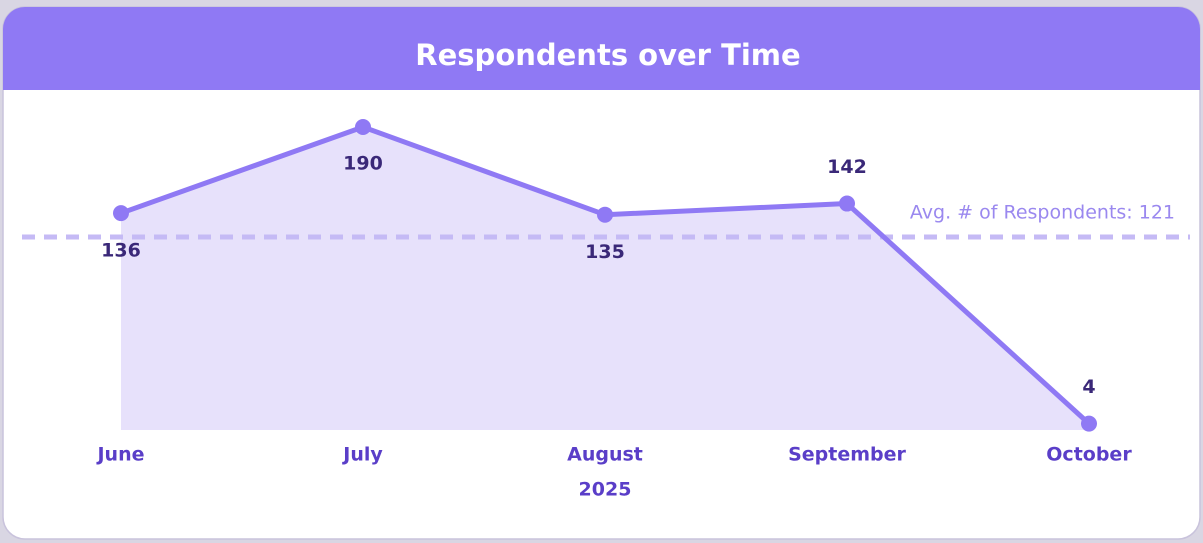 This screenshot has height=543, width=1203. I want to click on x-tick-label: June, so click(119, 455).